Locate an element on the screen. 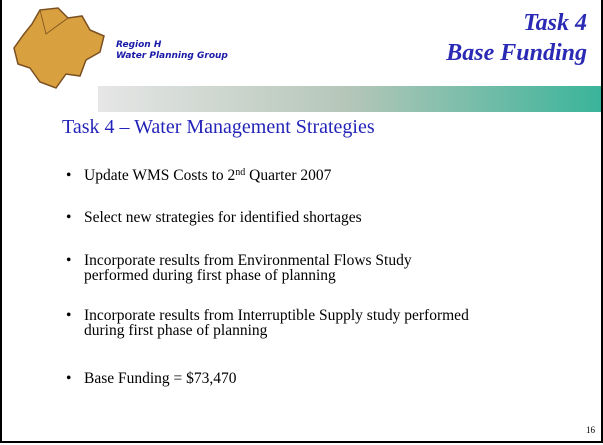  title-line-1: Task 4 is located at coordinates (555, 23).